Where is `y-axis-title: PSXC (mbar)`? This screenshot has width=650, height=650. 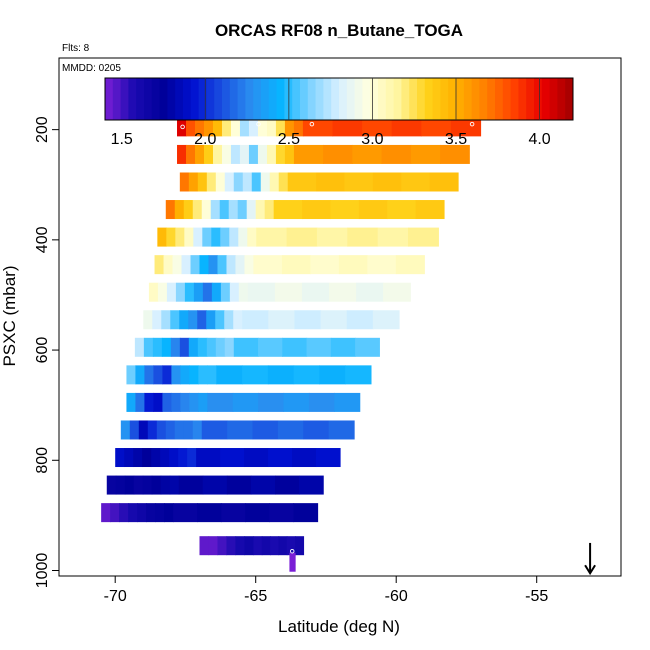 y-axis-title: PSXC (mbar) is located at coordinates (9, 315).